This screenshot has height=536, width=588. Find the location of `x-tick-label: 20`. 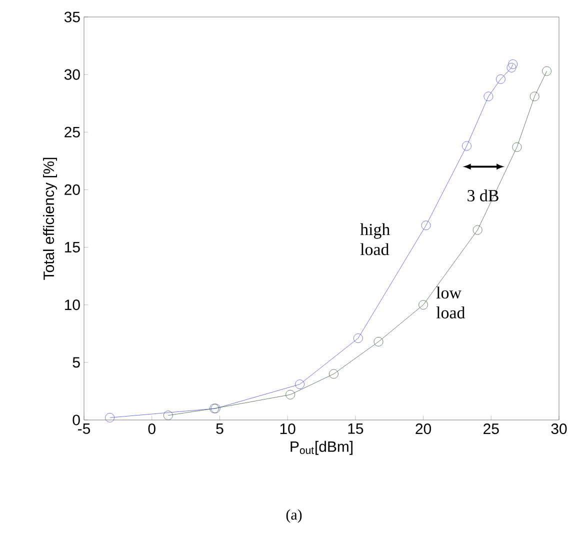

x-tick-label: 20 is located at coordinates (424, 429).